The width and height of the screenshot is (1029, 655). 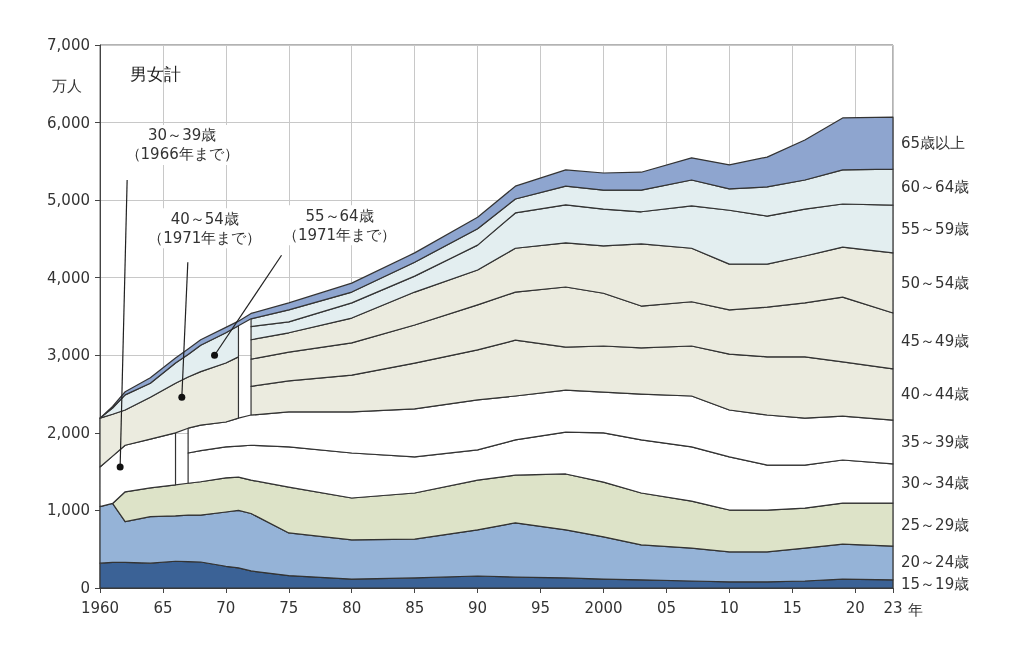 What do you see at coordinates (893, 607) in the screenshot?
I see `x-tick-label: 23` at bounding box center [893, 607].